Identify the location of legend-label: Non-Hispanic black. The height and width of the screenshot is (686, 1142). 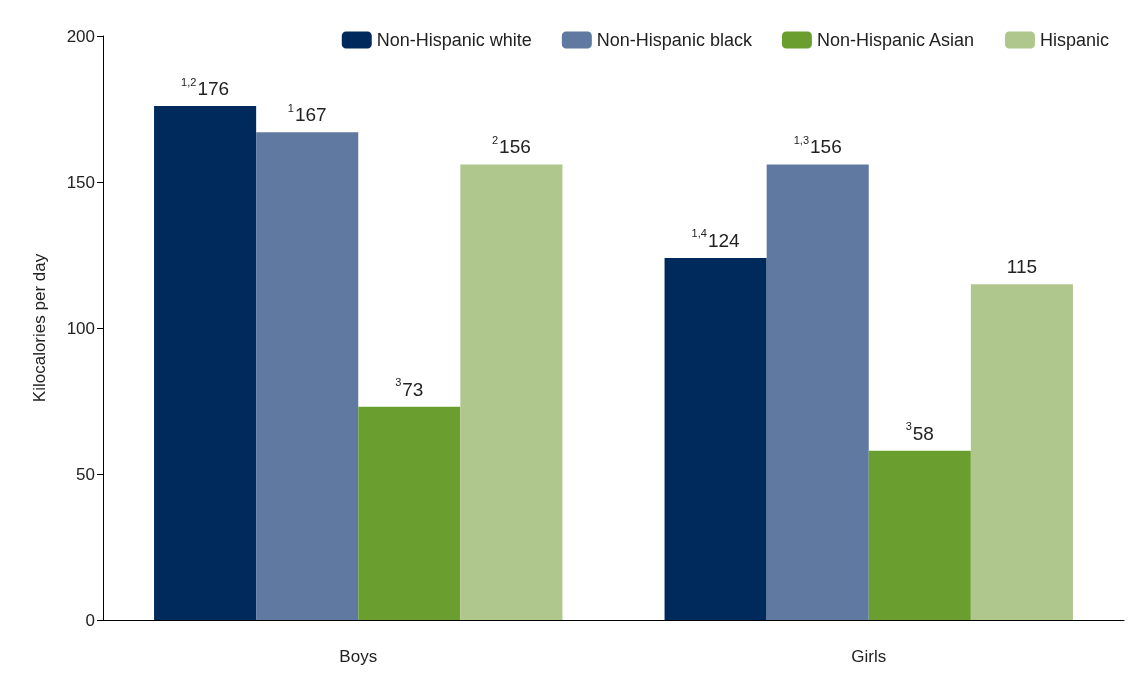
(674, 40).